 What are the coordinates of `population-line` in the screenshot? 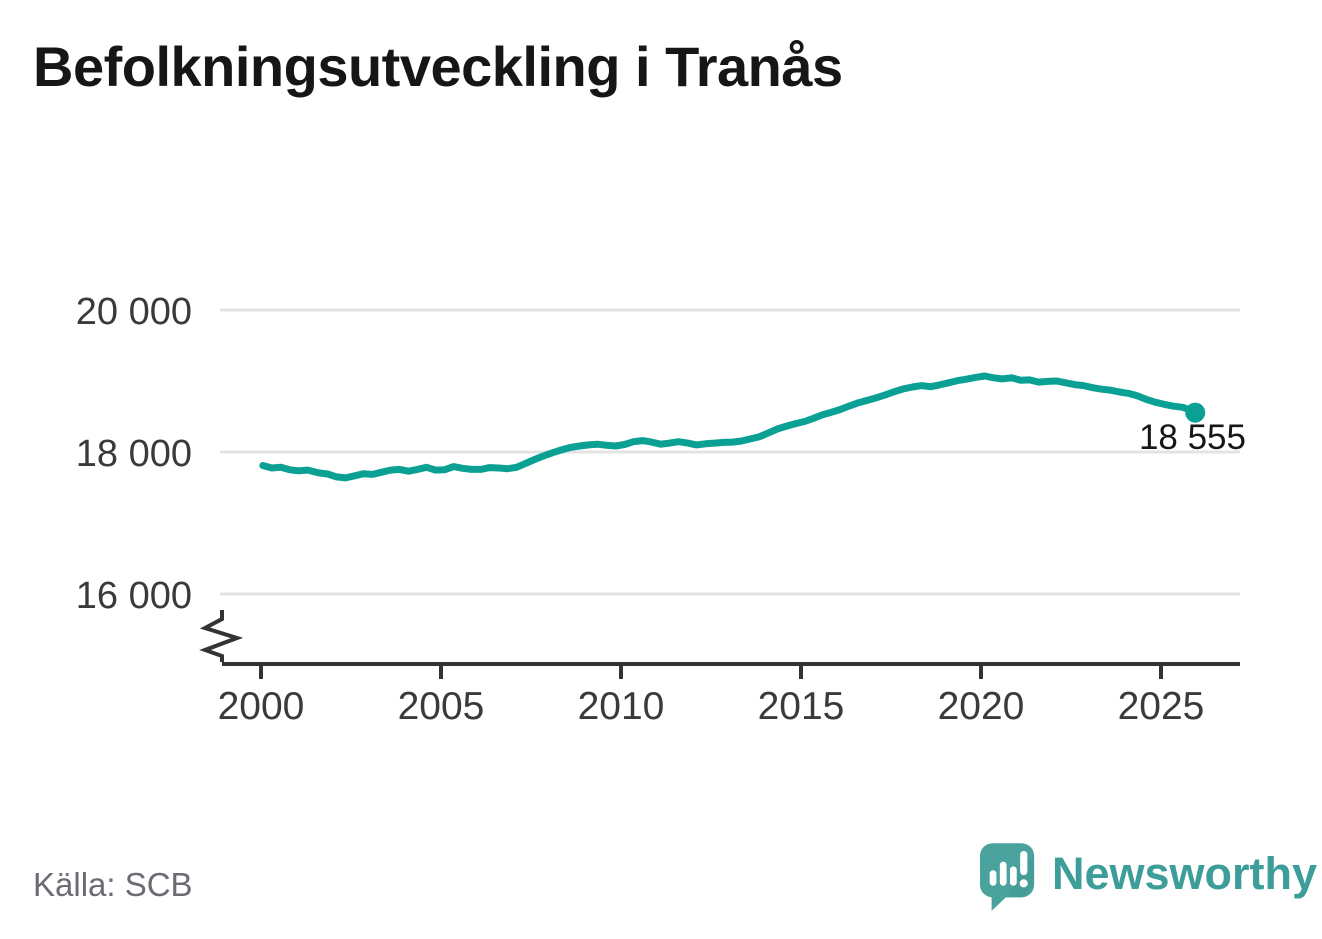 It's located at (729, 427).